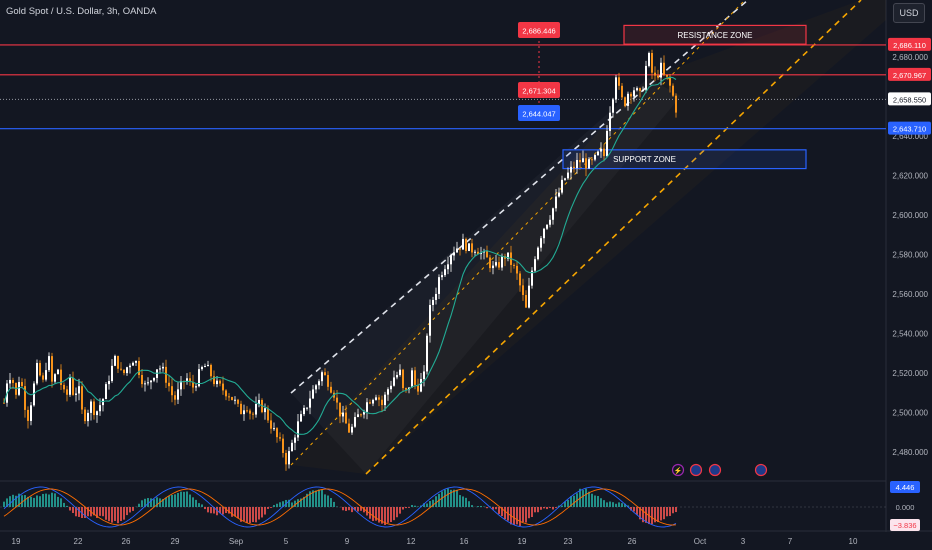  Describe the element at coordinates (539, 90) in the screenshot. I see `callout-2671: 2,671.304` at that location.